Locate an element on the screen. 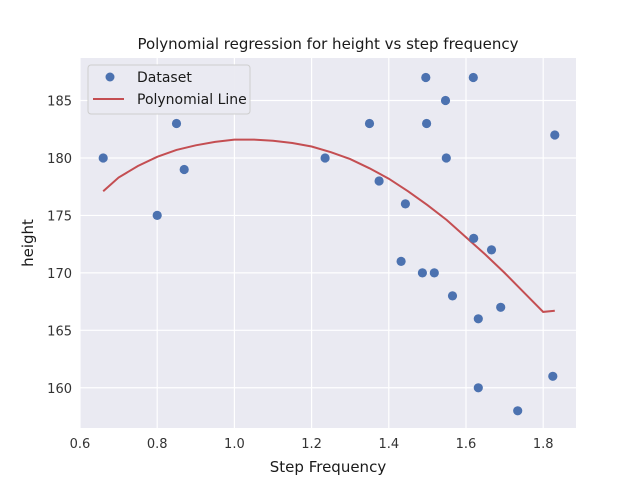  legend-dataset-marker is located at coordinates (110, 77).